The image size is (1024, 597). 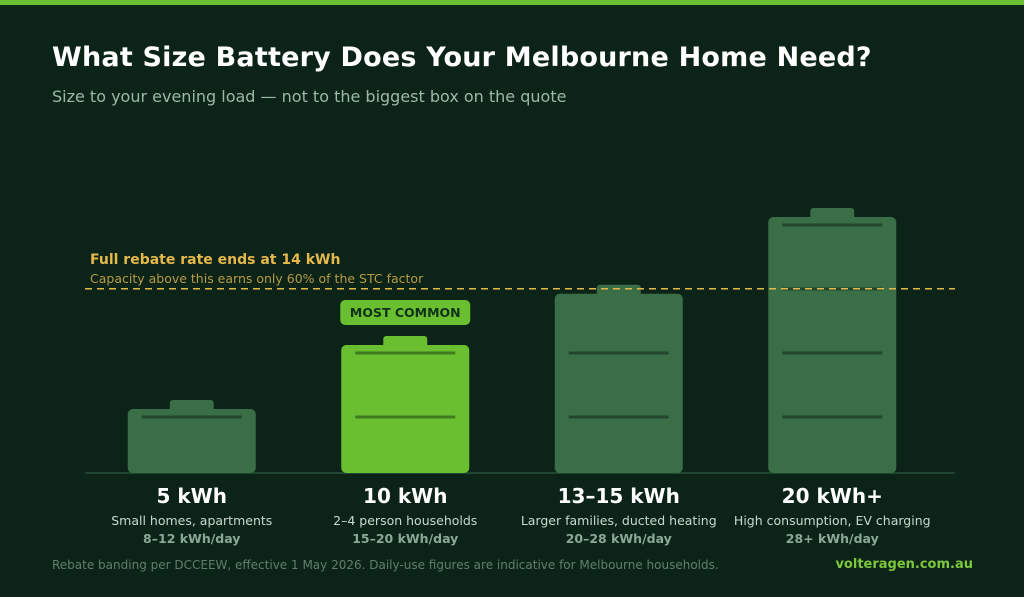 I want to click on most-common-badge, so click(x=405, y=312).